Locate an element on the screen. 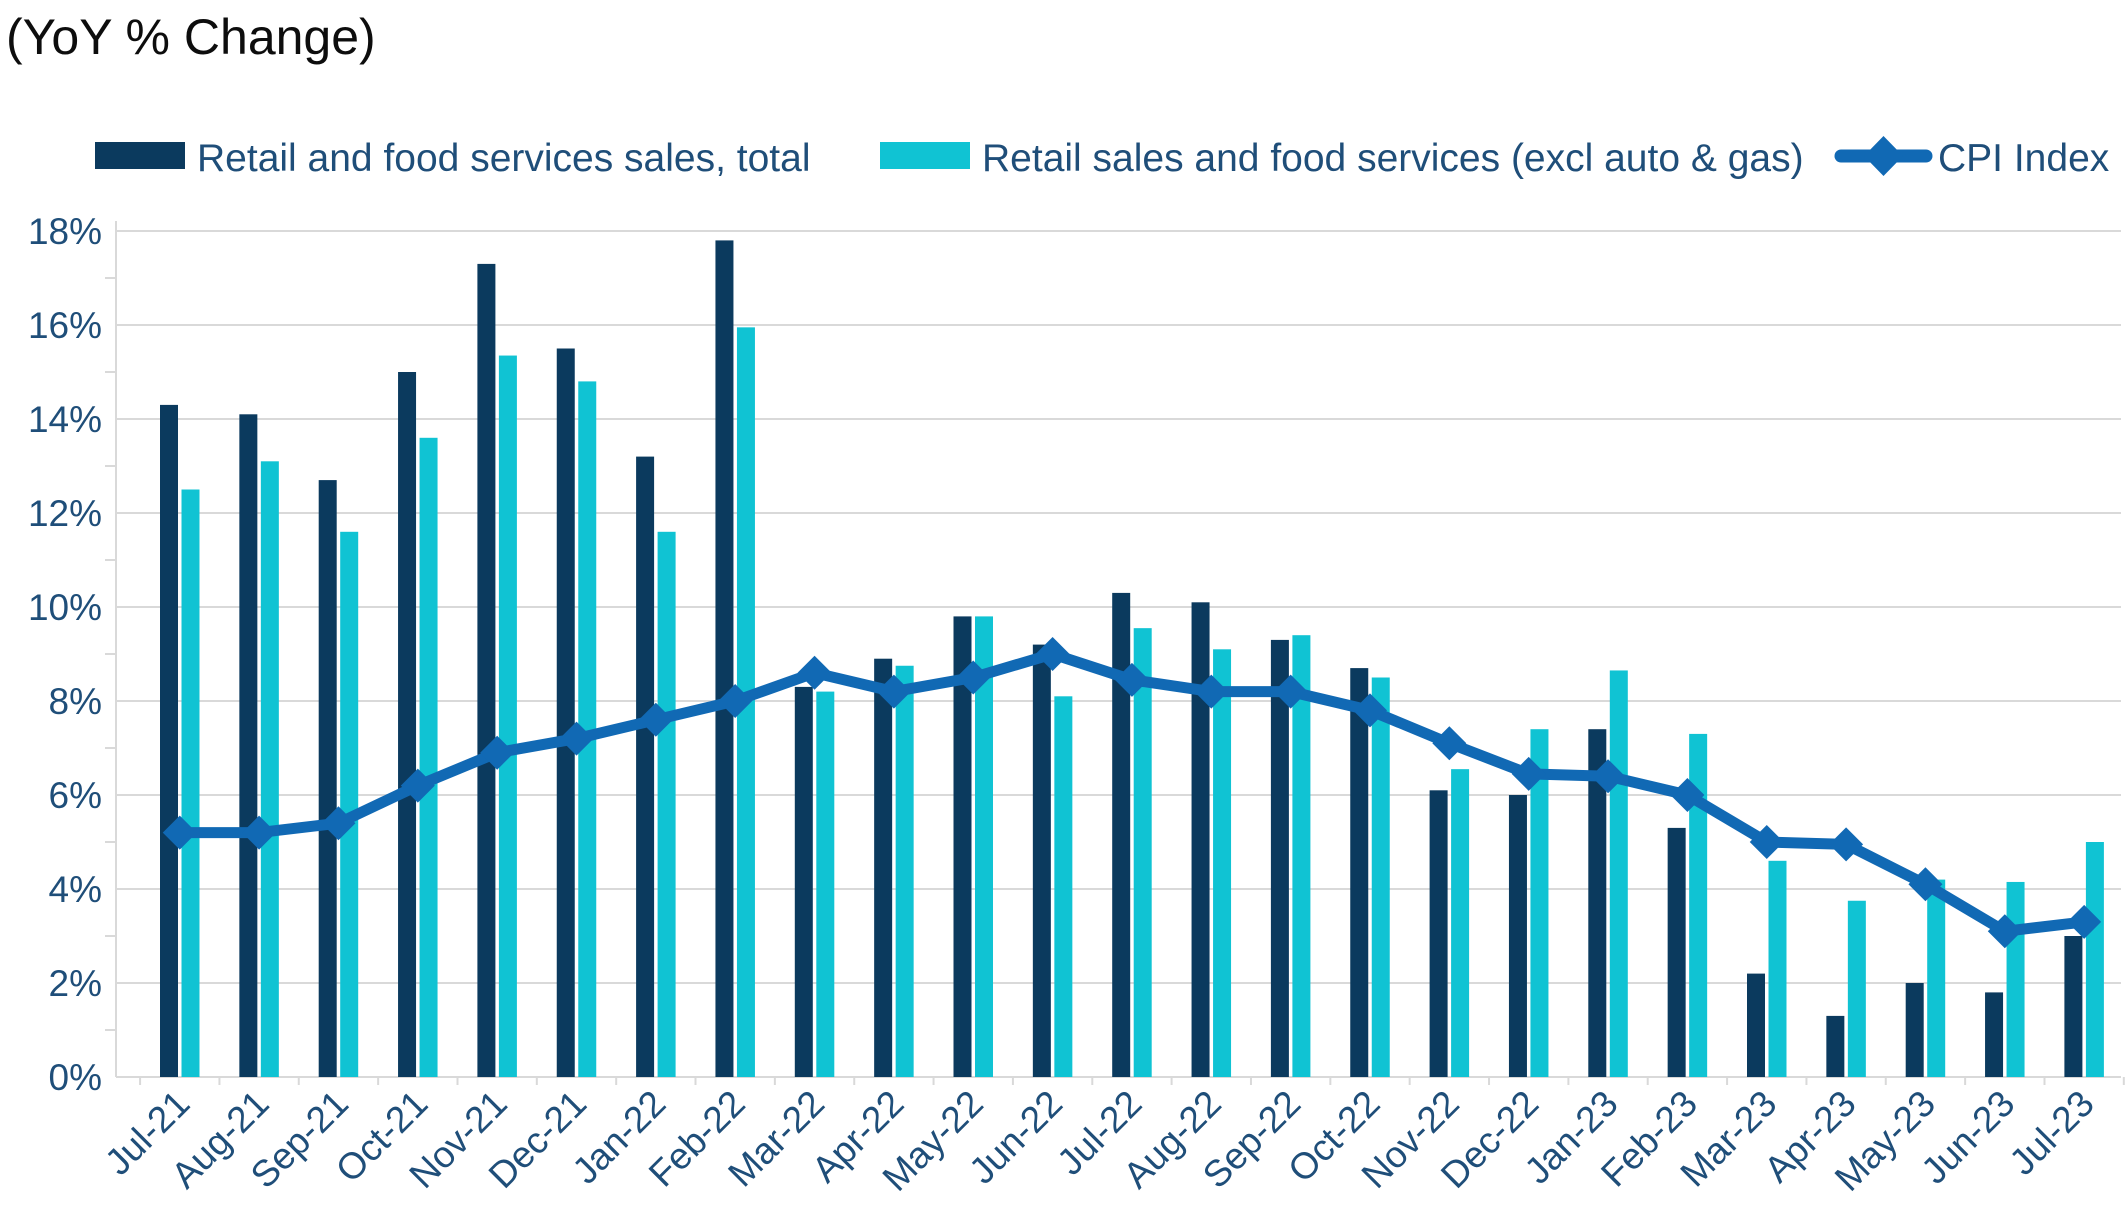 The image size is (2128, 1232). legend-label-retail-total: Retail and food services sales, total is located at coordinates (504, 158).